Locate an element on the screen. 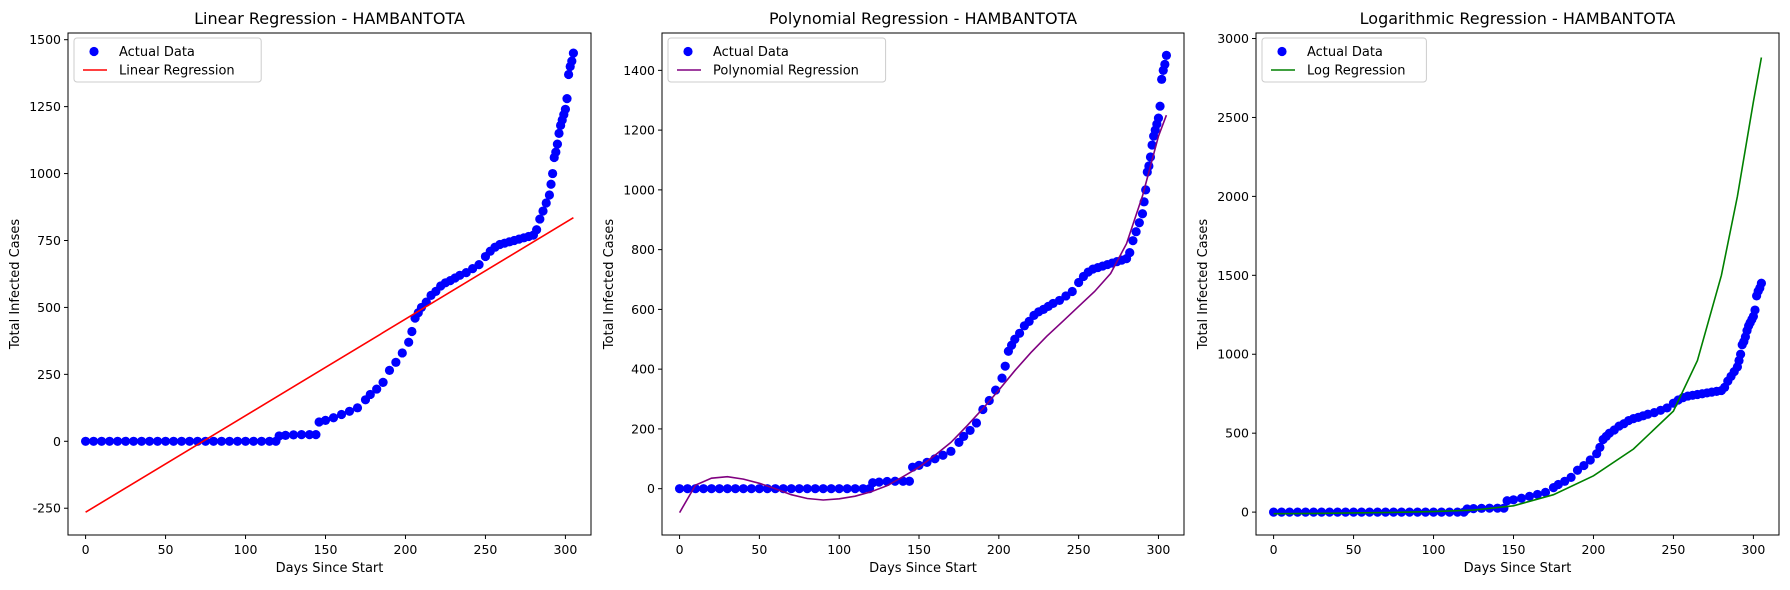  y-tick-label: 400 is located at coordinates (643, 369).